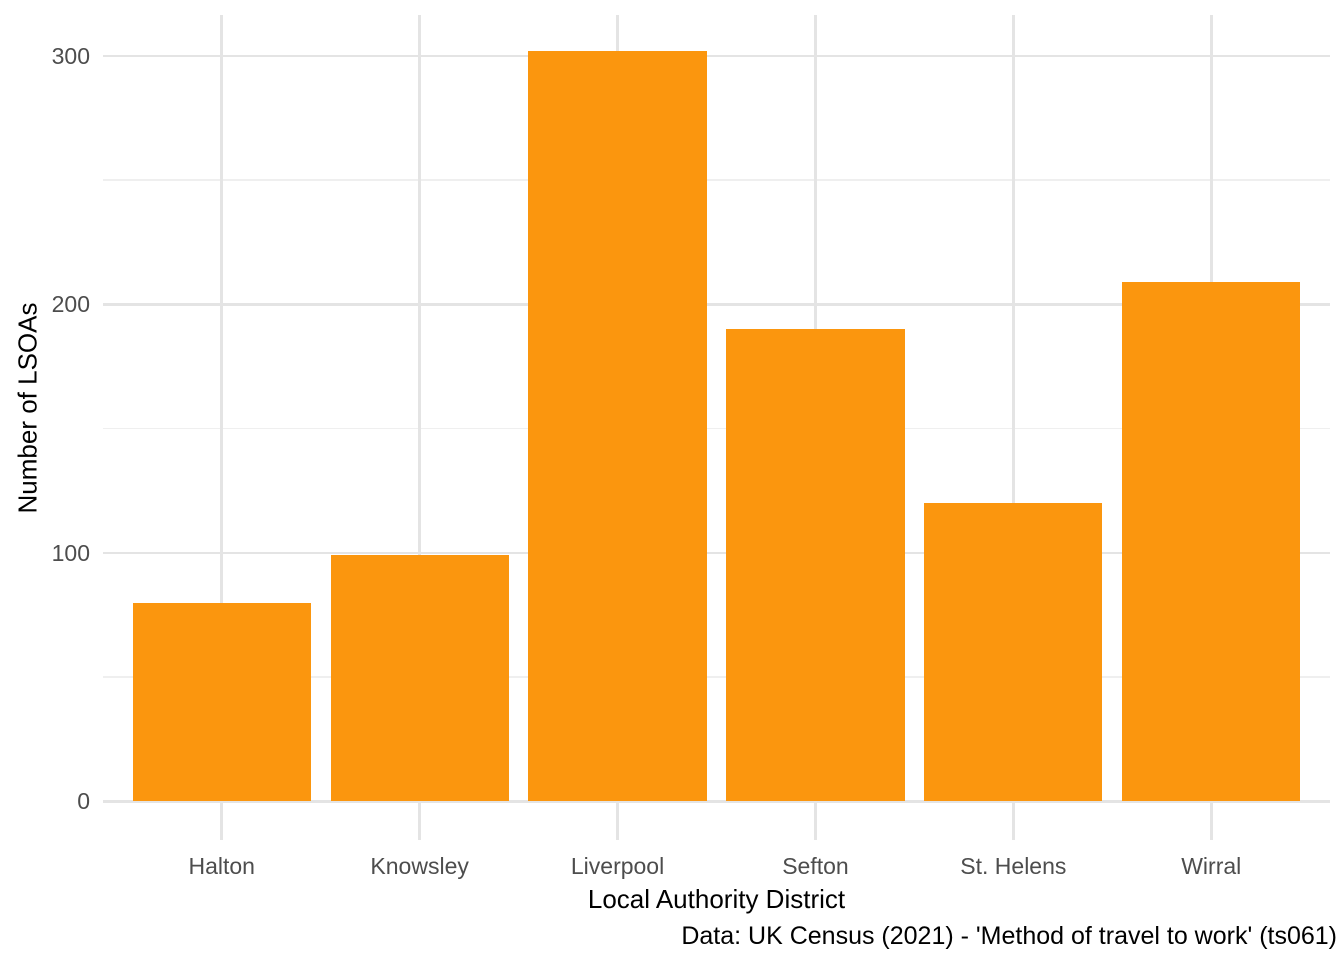 The width and height of the screenshot is (1344, 960). Describe the element at coordinates (1211, 542) in the screenshot. I see `bar-wirral` at that location.